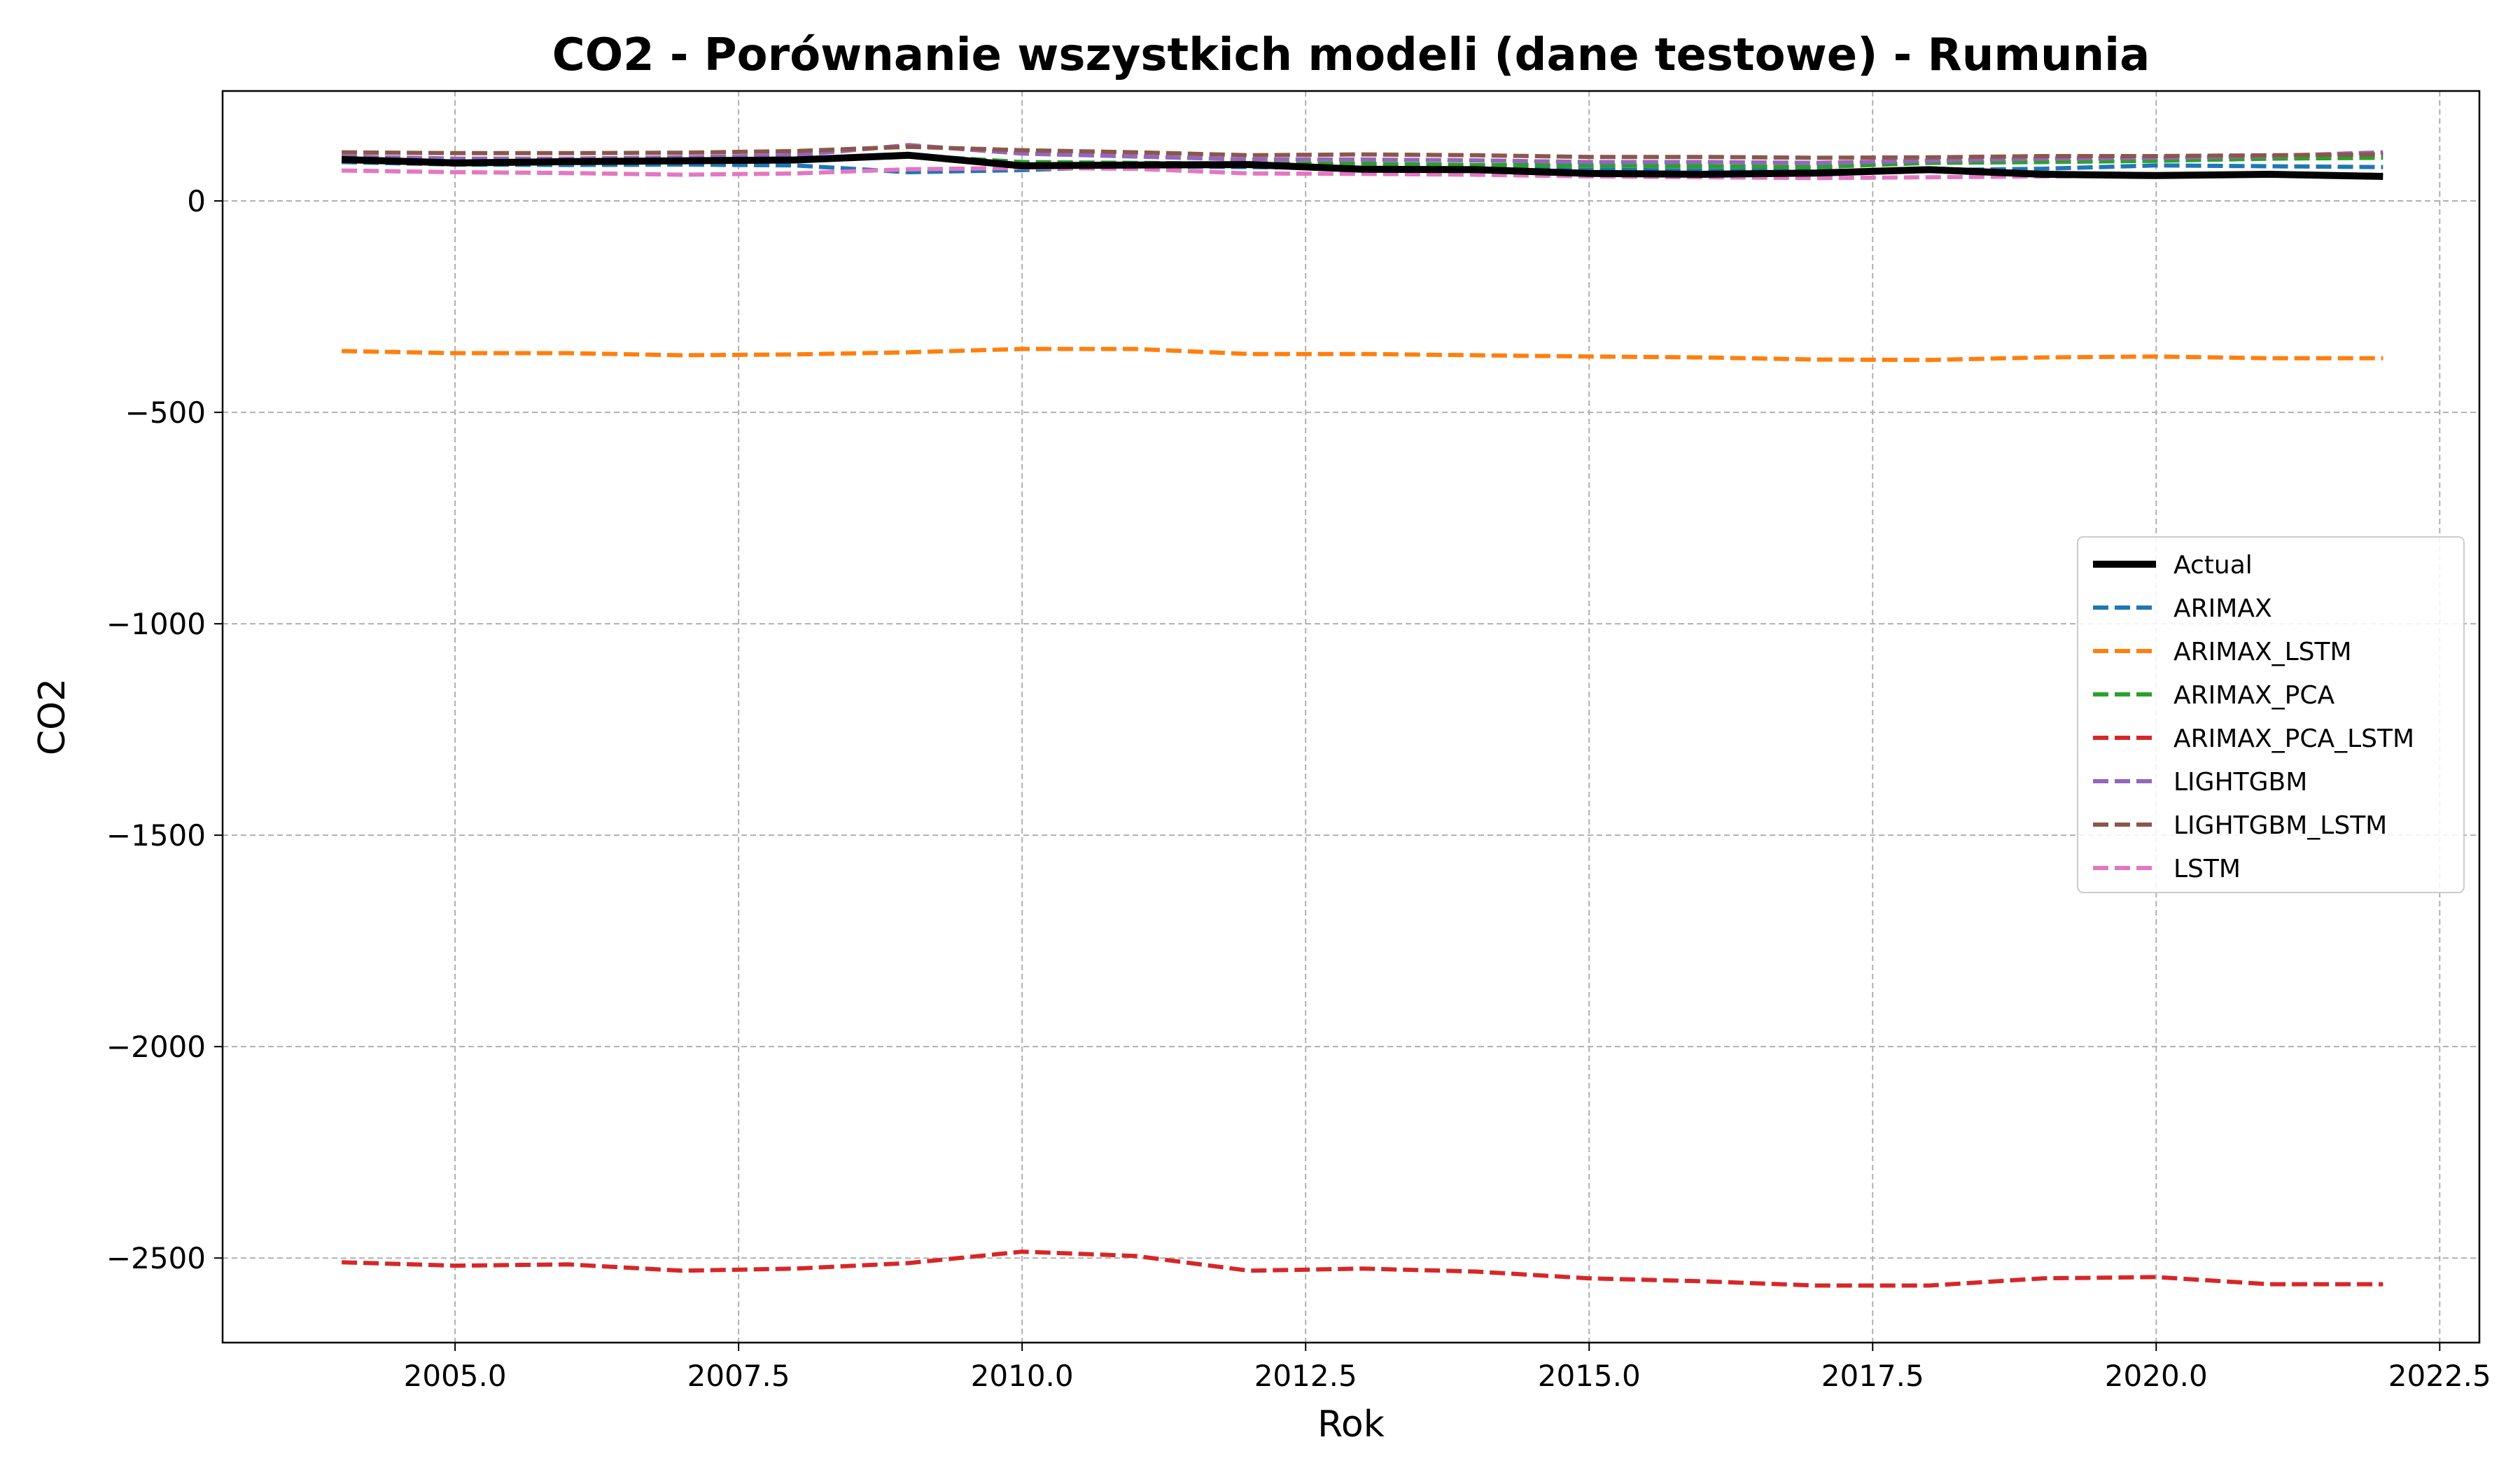 Image resolution: width=2520 pixels, height=1470 pixels. What do you see at coordinates (156, 1258) in the screenshot?
I see `y-tick-label: −2500` at bounding box center [156, 1258].